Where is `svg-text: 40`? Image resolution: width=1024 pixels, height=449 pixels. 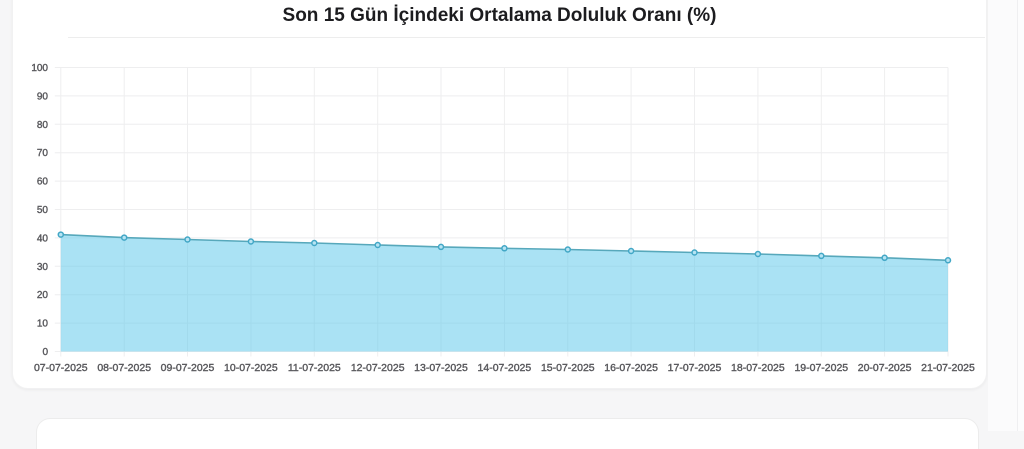 svg-text: 40 is located at coordinates (43, 238).